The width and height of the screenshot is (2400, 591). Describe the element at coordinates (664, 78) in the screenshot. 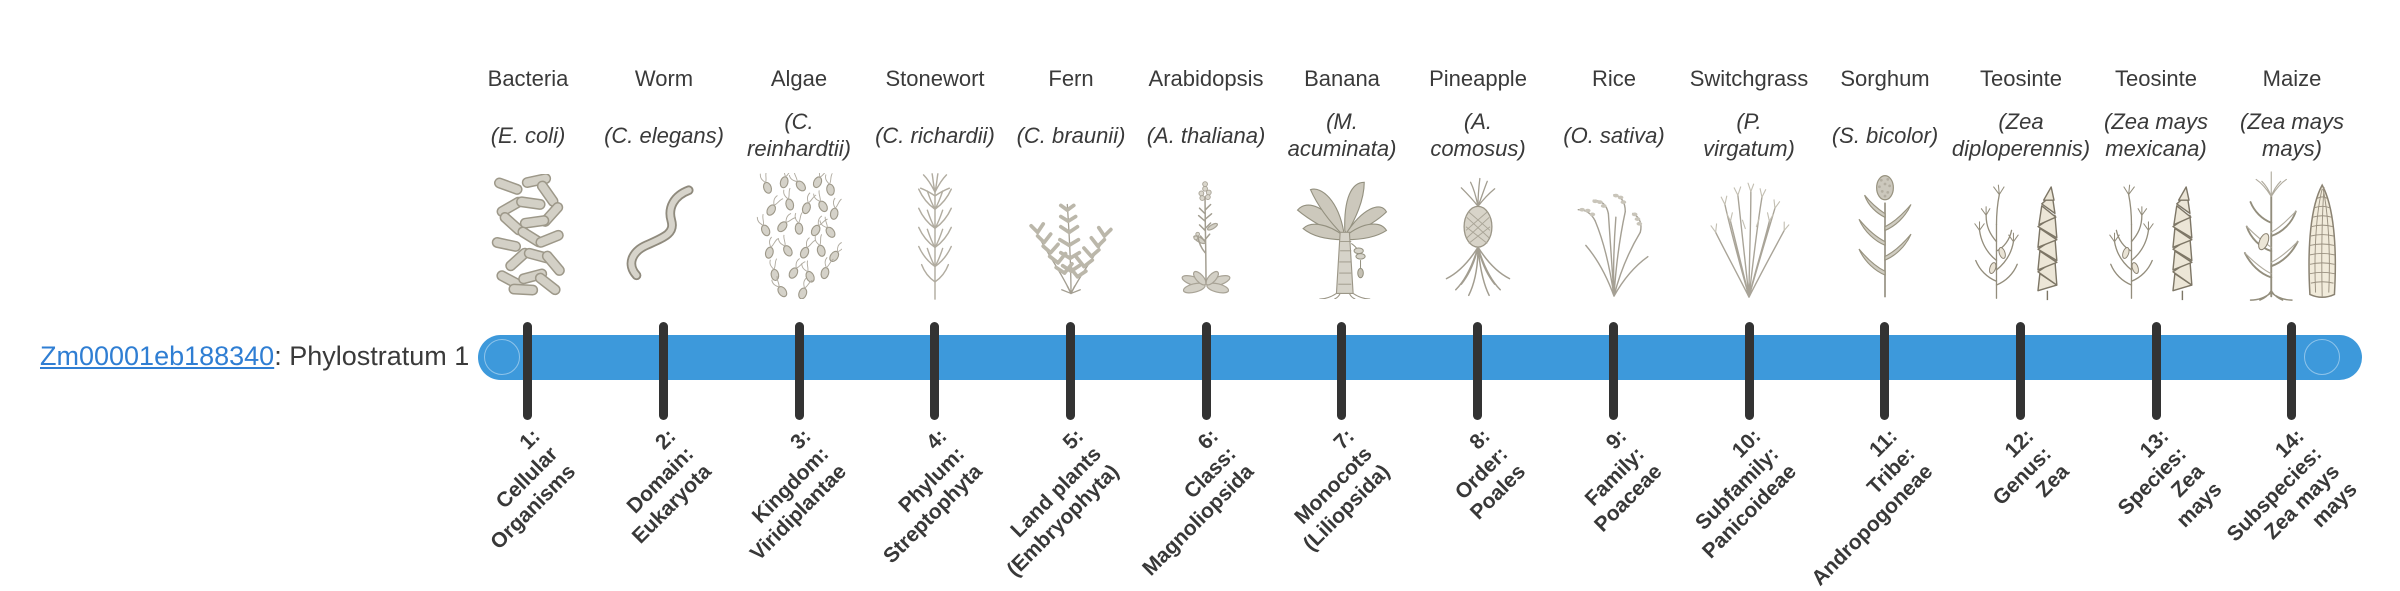

I see `organism-common-name: Worm` at that location.